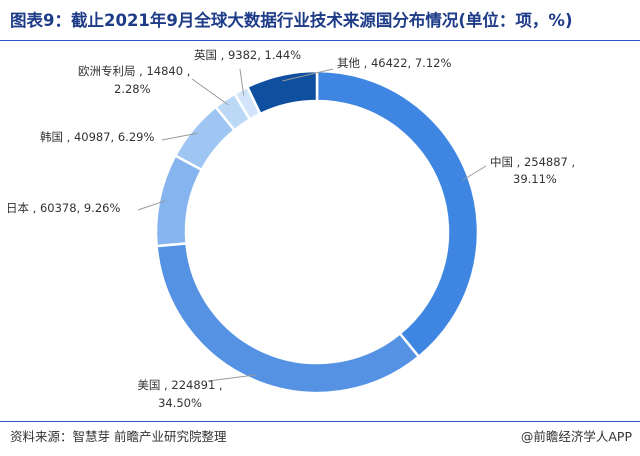 The width and height of the screenshot is (640, 456). What do you see at coordinates (63, 208) in the screenshot?
I see `slice-label-2-0: 日本 , 60378, 9.26%` at bounding box center [63, 208].